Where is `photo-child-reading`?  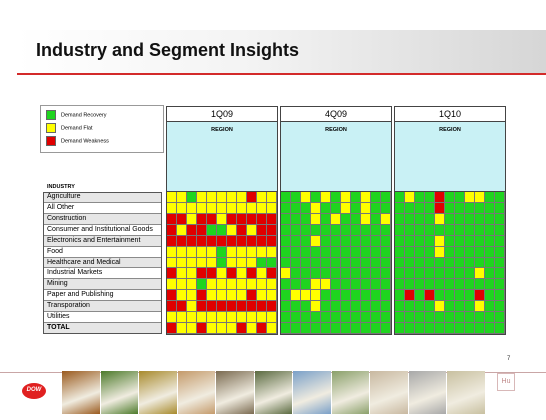
photo-child-reading is located at coordinates (196, 392).